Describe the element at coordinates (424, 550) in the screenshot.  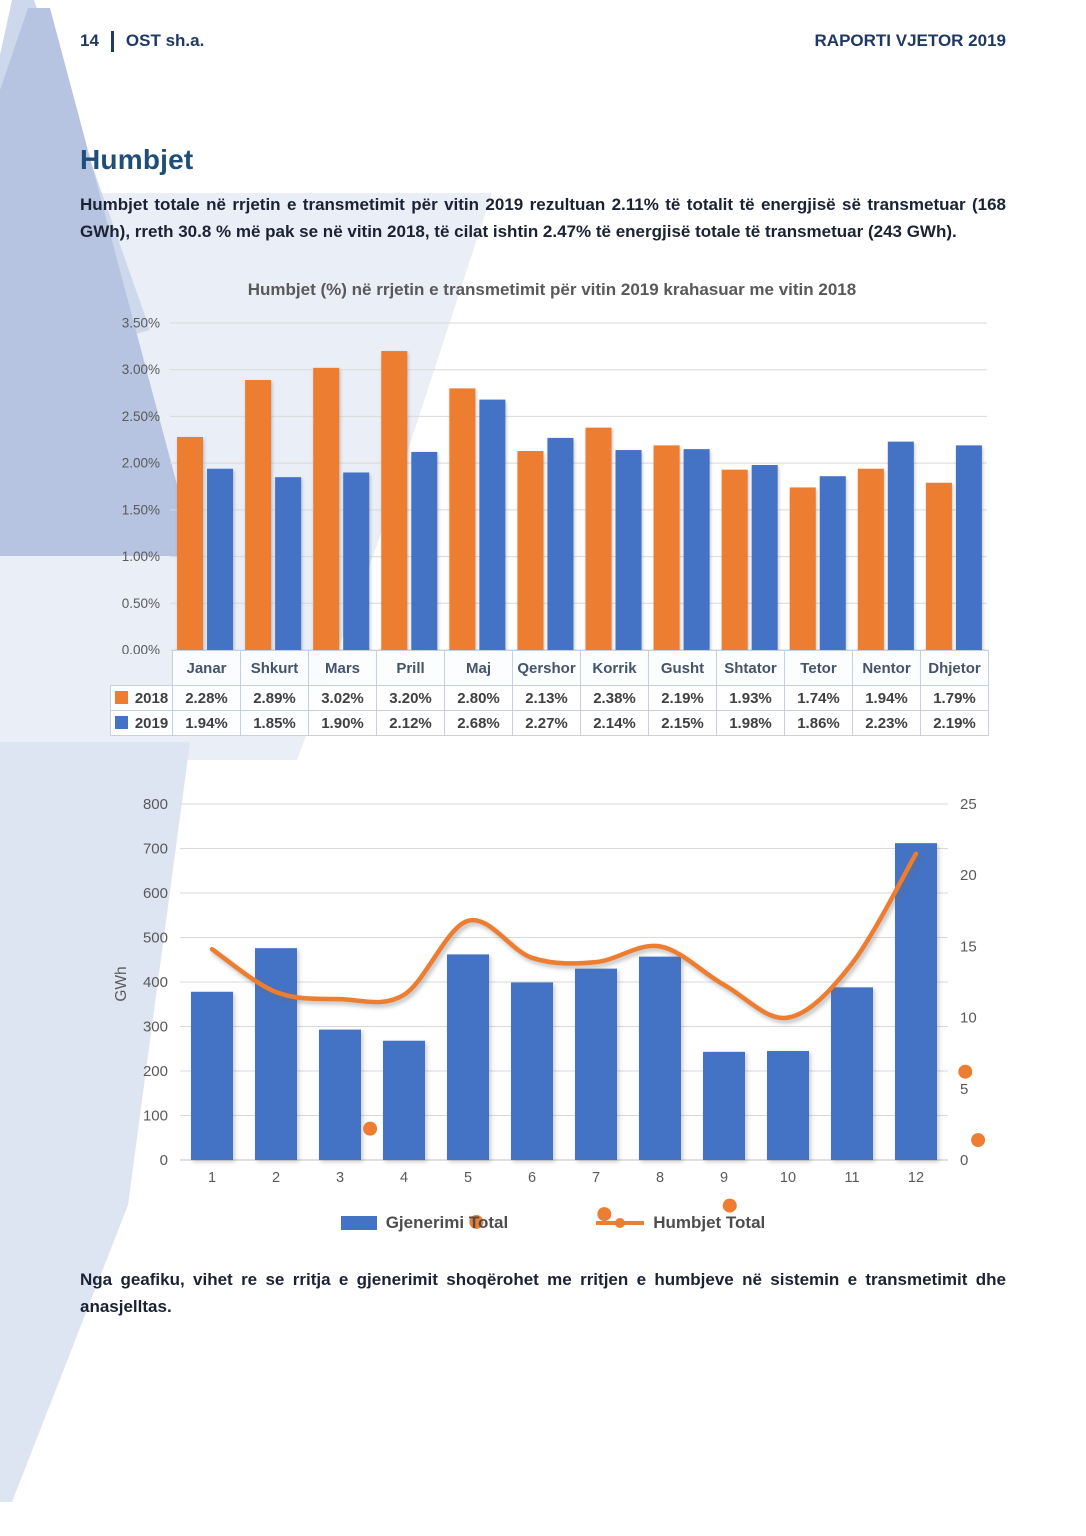
I see `chart1-bar-2019-Prill` at that location.